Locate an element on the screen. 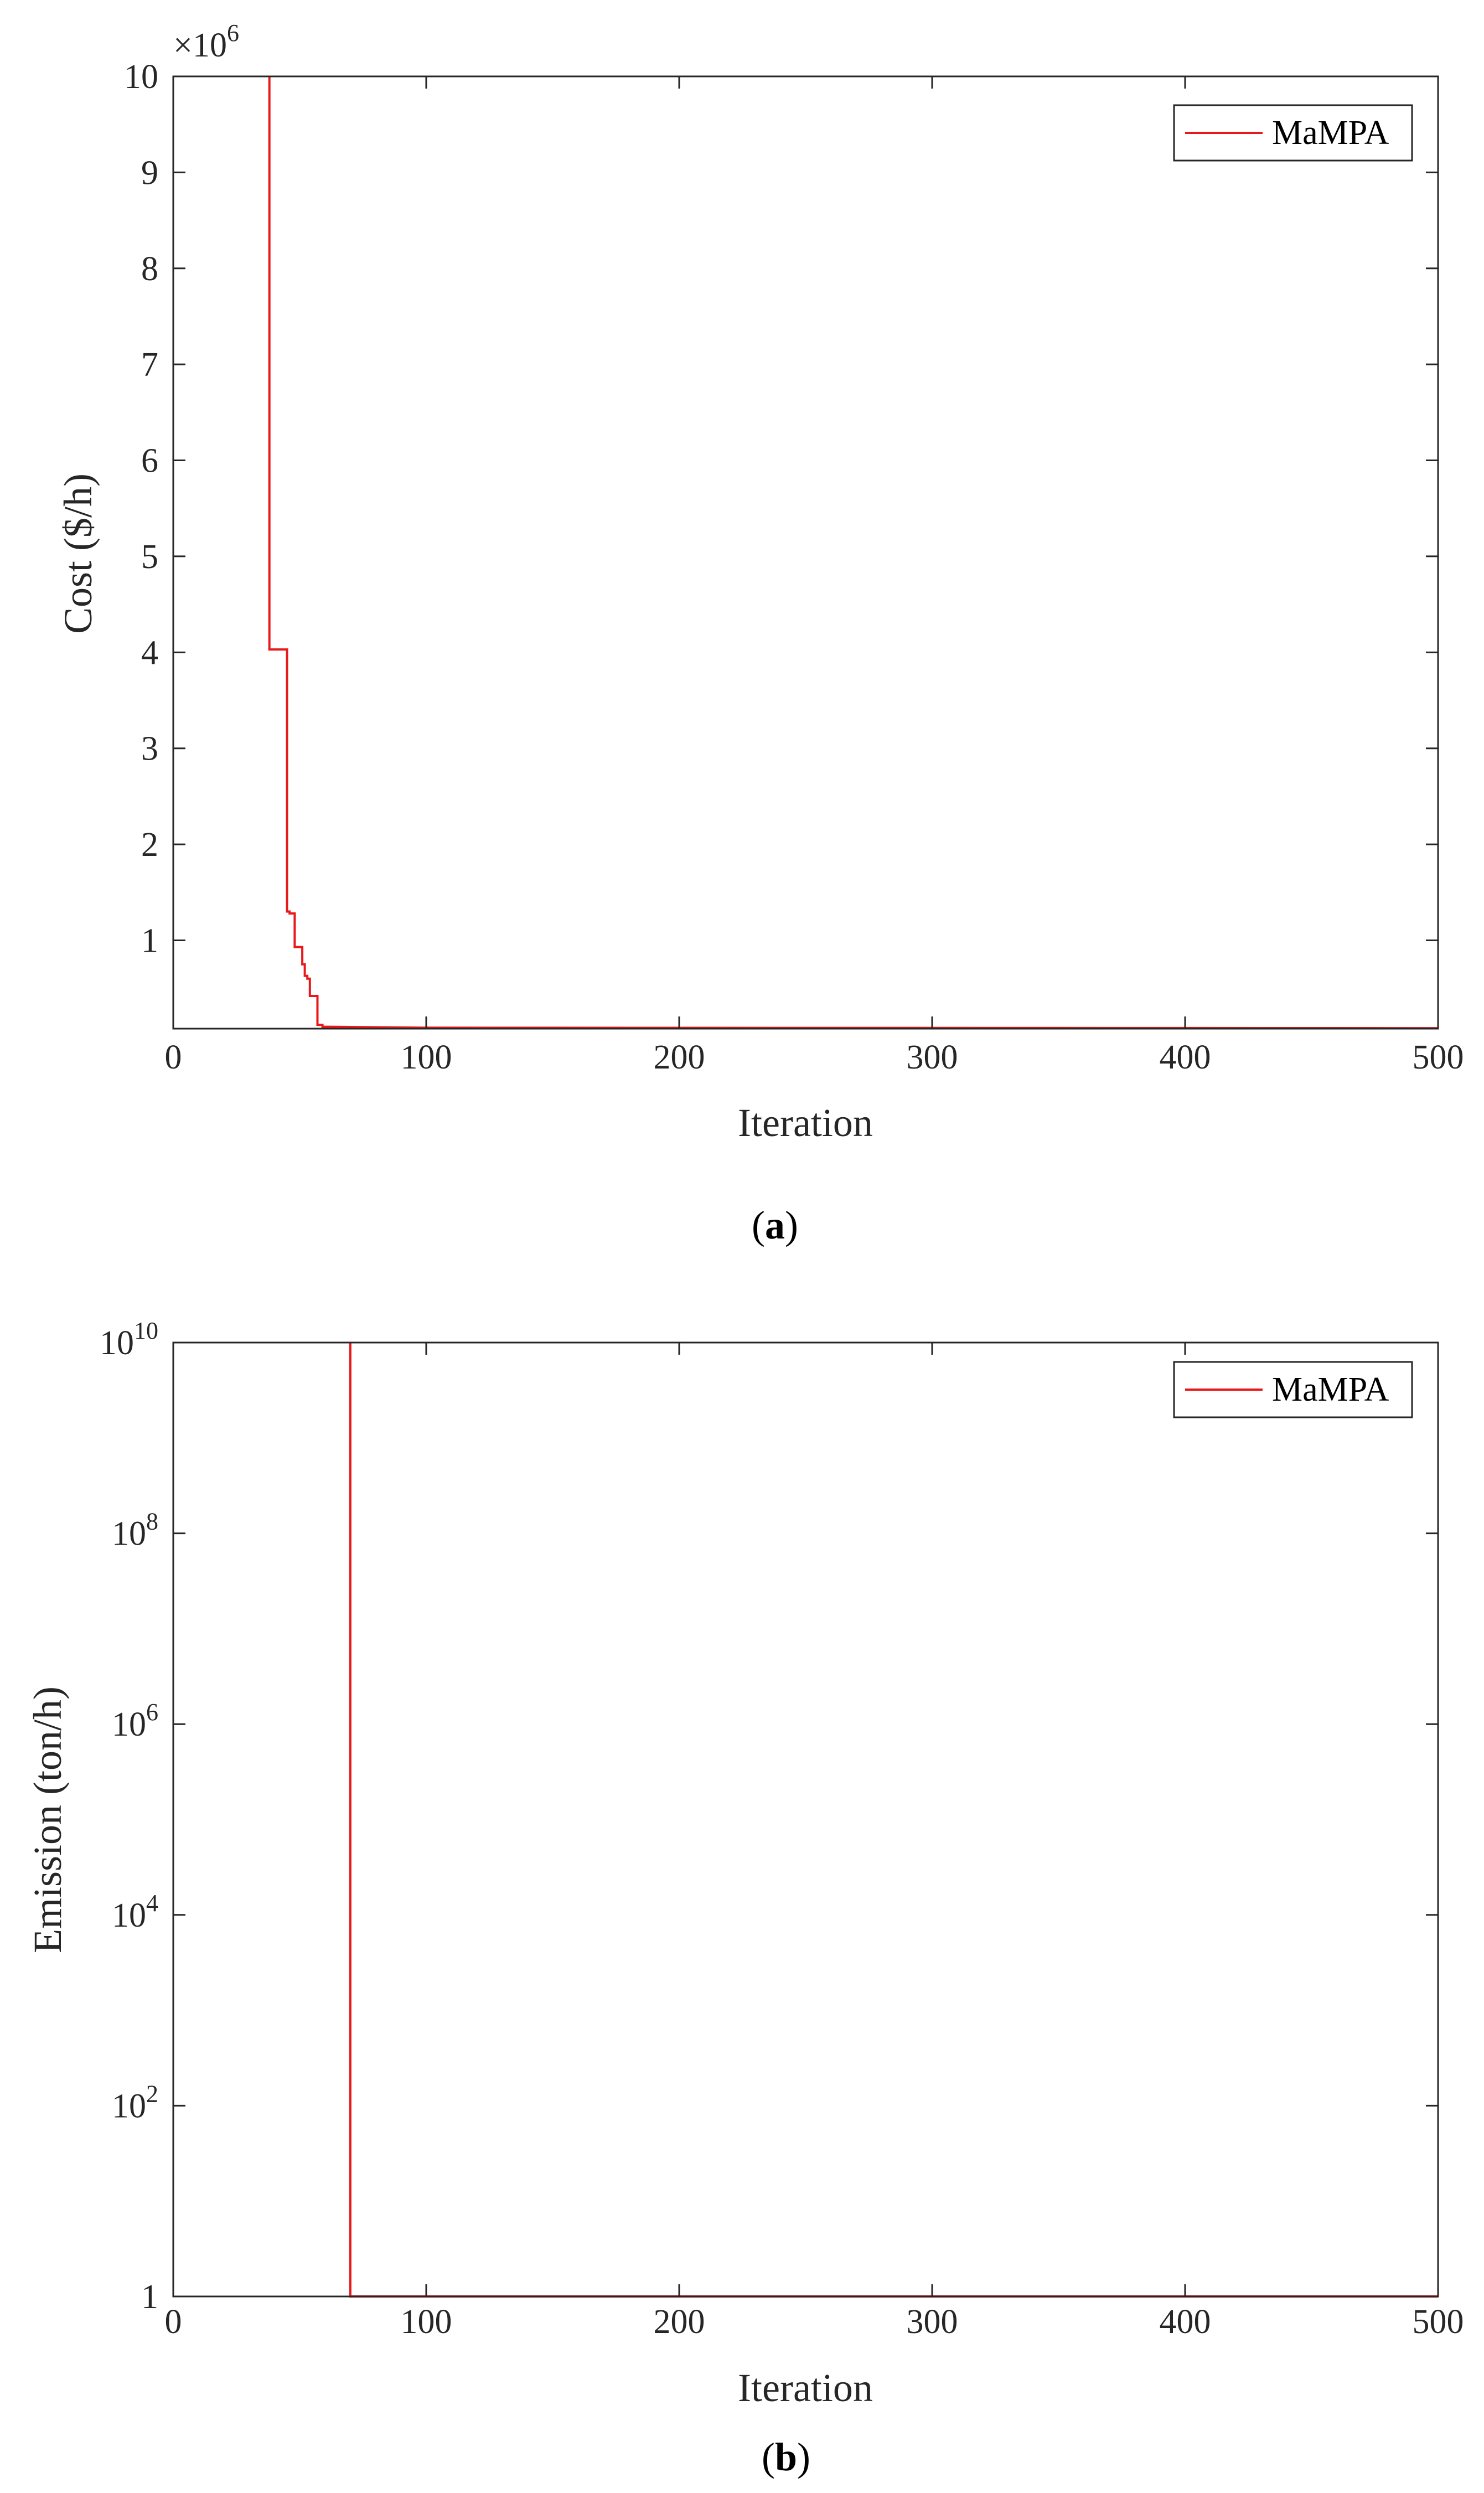 The height and width of the screenshot is (2493, 1484). panel-a-y-tick-label: 10 is located at coordinates (141, 77).